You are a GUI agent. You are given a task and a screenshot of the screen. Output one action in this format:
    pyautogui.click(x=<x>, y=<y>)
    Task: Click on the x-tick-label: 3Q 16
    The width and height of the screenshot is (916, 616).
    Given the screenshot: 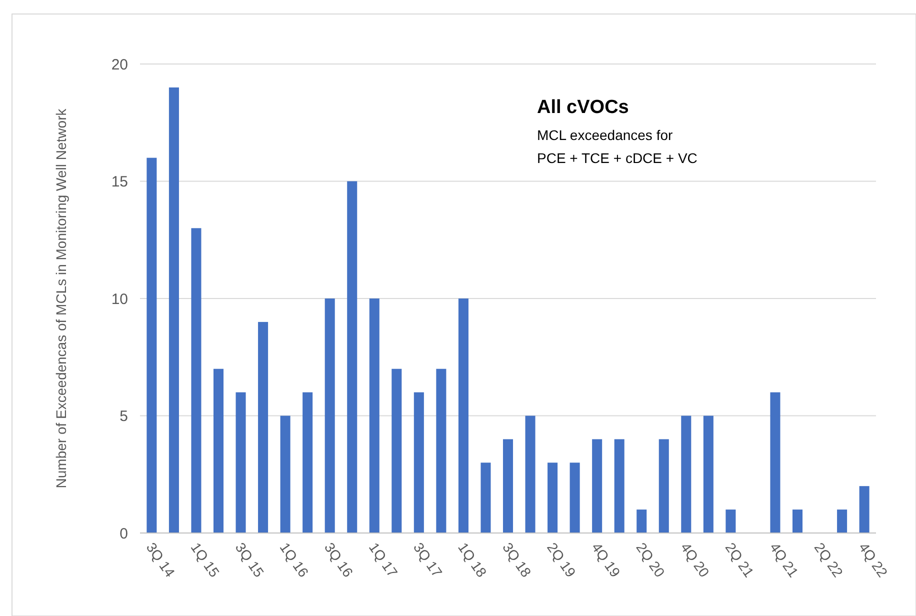 What is the action you would take?
    pyautogui.click(x=338, y=560)
    